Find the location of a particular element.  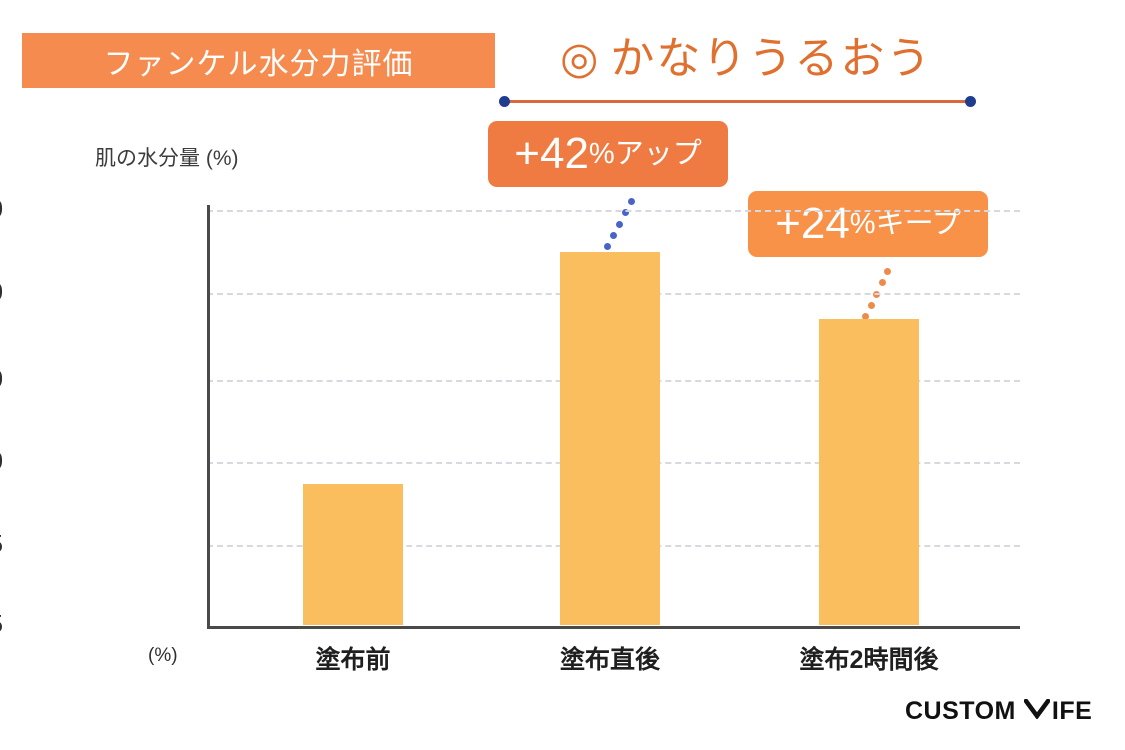

span-indicator-line is located at coordinates (737, 101).